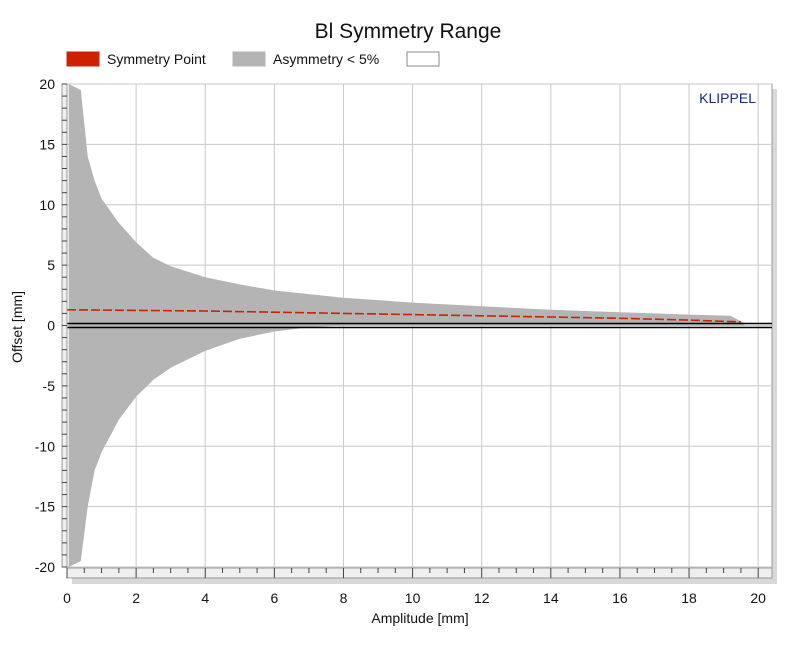  I want to click on x-tick-label: 18, so click(689, 598).